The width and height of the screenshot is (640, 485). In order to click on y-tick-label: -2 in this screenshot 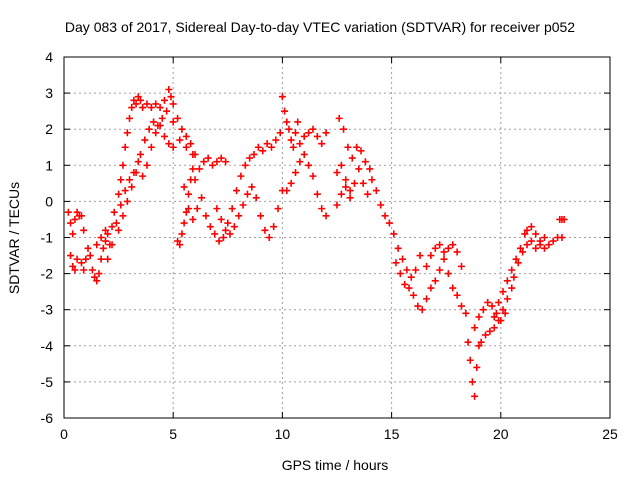, I will do `click(47, 274)`.